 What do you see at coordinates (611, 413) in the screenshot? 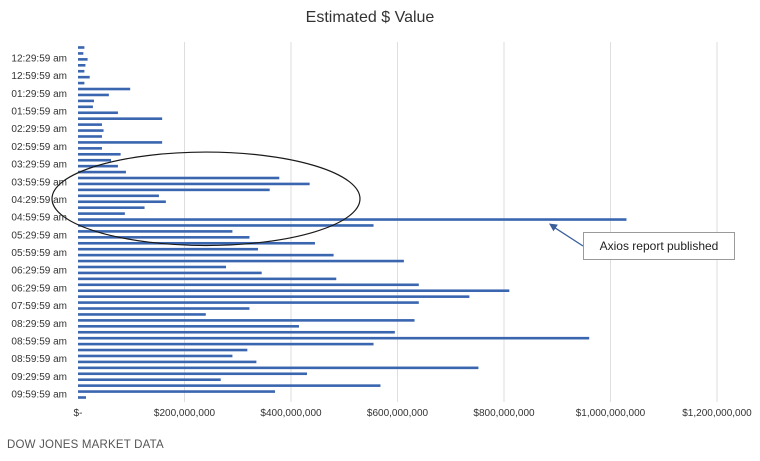
I see `x-tick-label: $1,000,000,000` at bounding box center [611, 413].